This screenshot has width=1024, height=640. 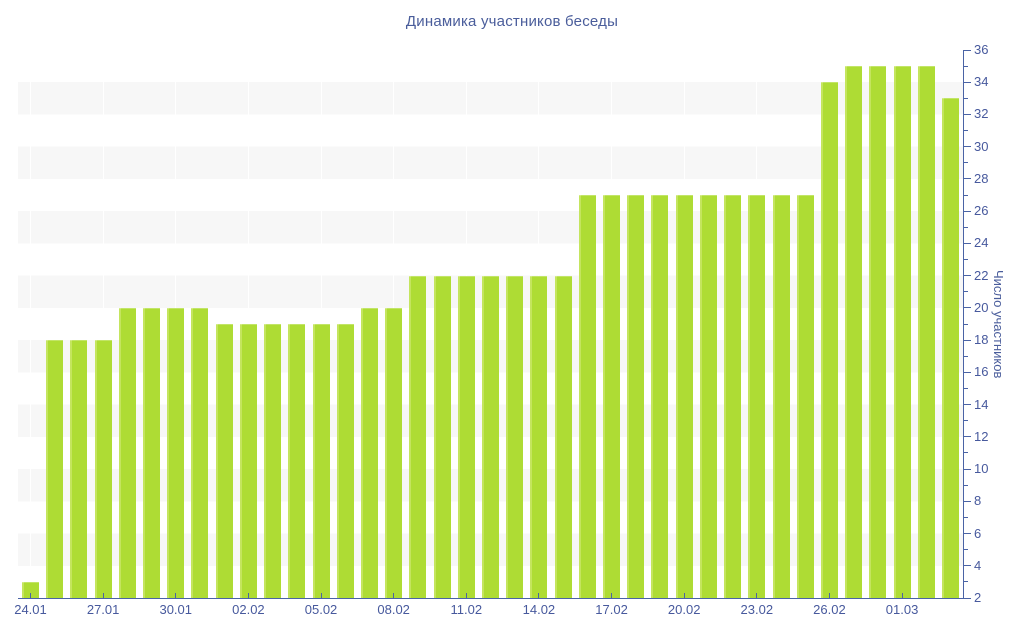 What do you see at coordinates (978, 565) in the screenshot?
I see `y-tick-label-4: 4` at bounding box center [978, 565].